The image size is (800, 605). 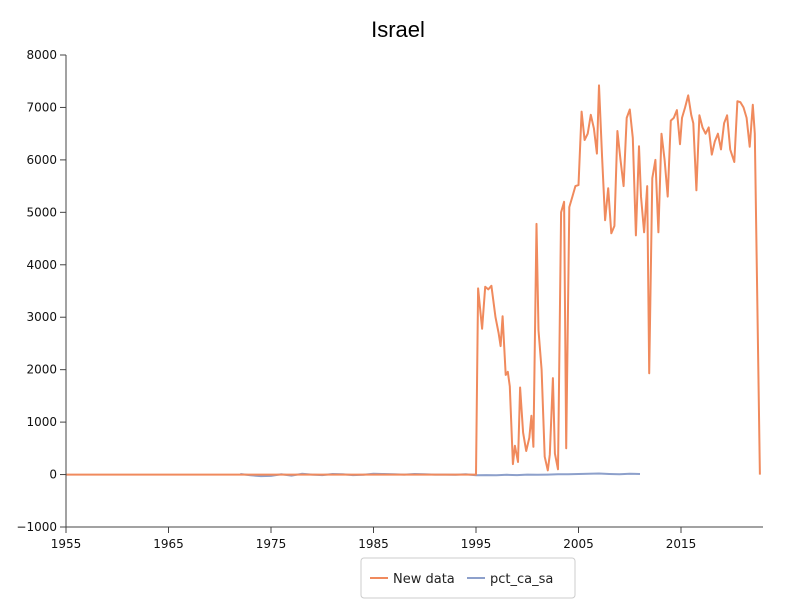 I want to click on x-tick-label: 1985, so click(x=373, y=544).